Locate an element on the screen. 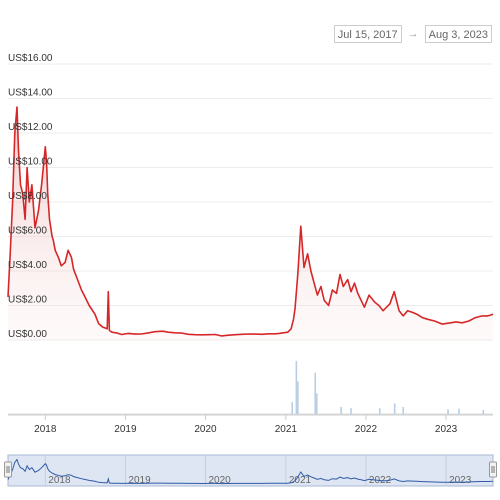  navigator-left-handle is located at coordinates (8, 469).